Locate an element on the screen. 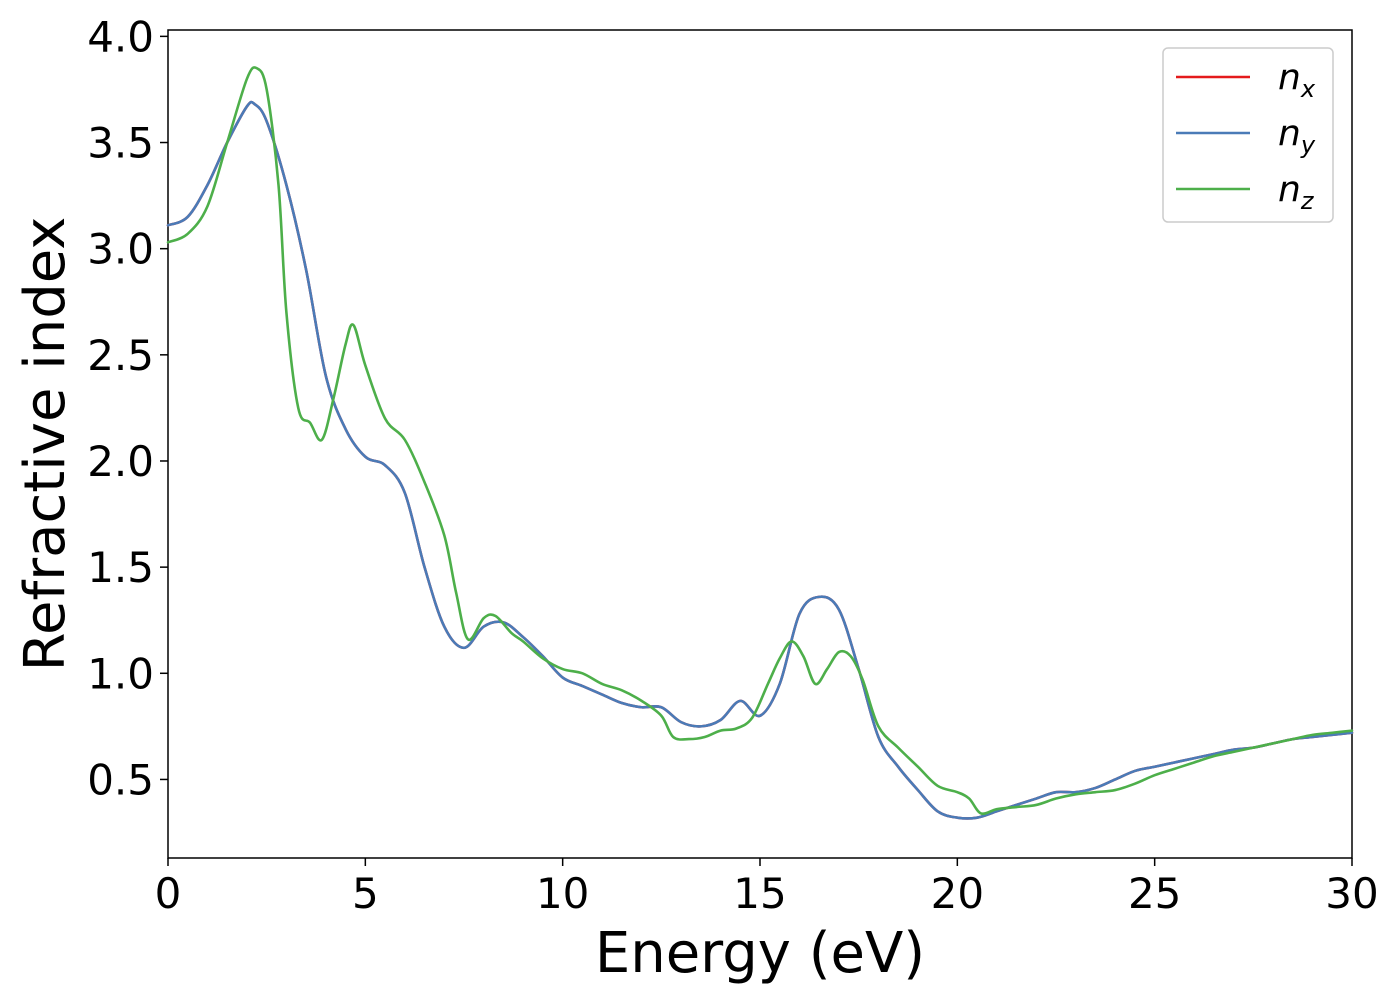  x-axis-title: Energy (eV) is located at coordinates (760, 953).